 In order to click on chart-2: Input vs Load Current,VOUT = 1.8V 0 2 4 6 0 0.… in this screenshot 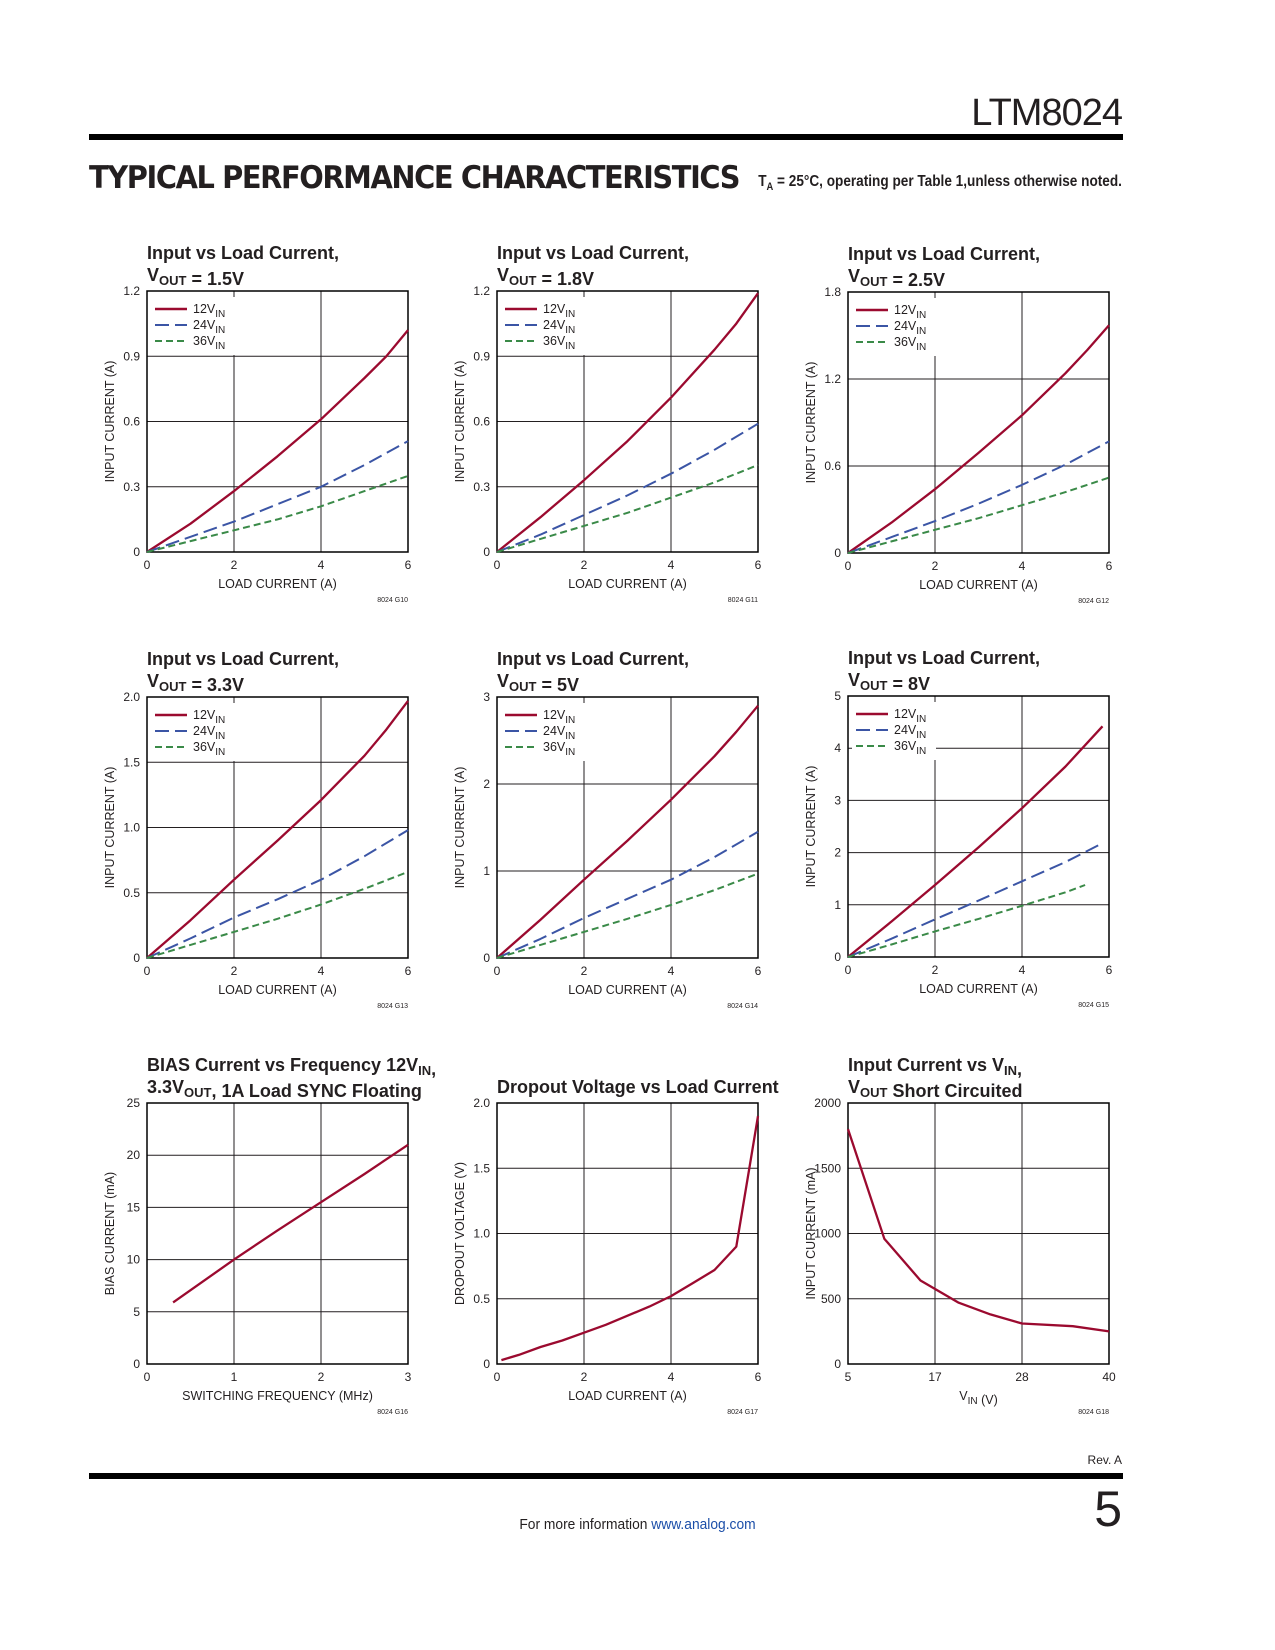, I will do `click(607, 423)`.